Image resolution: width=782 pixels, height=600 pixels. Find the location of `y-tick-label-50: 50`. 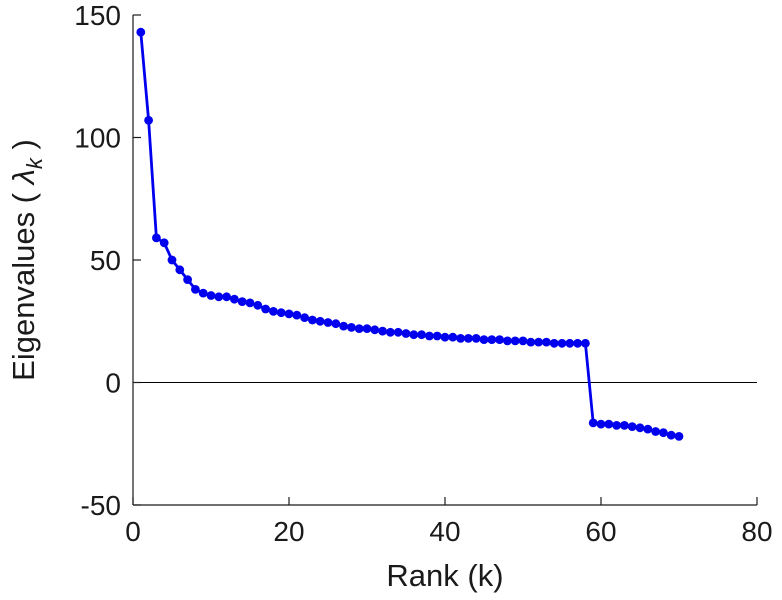

y-tick-label-50: 50 is located at coordinates (105, 260).